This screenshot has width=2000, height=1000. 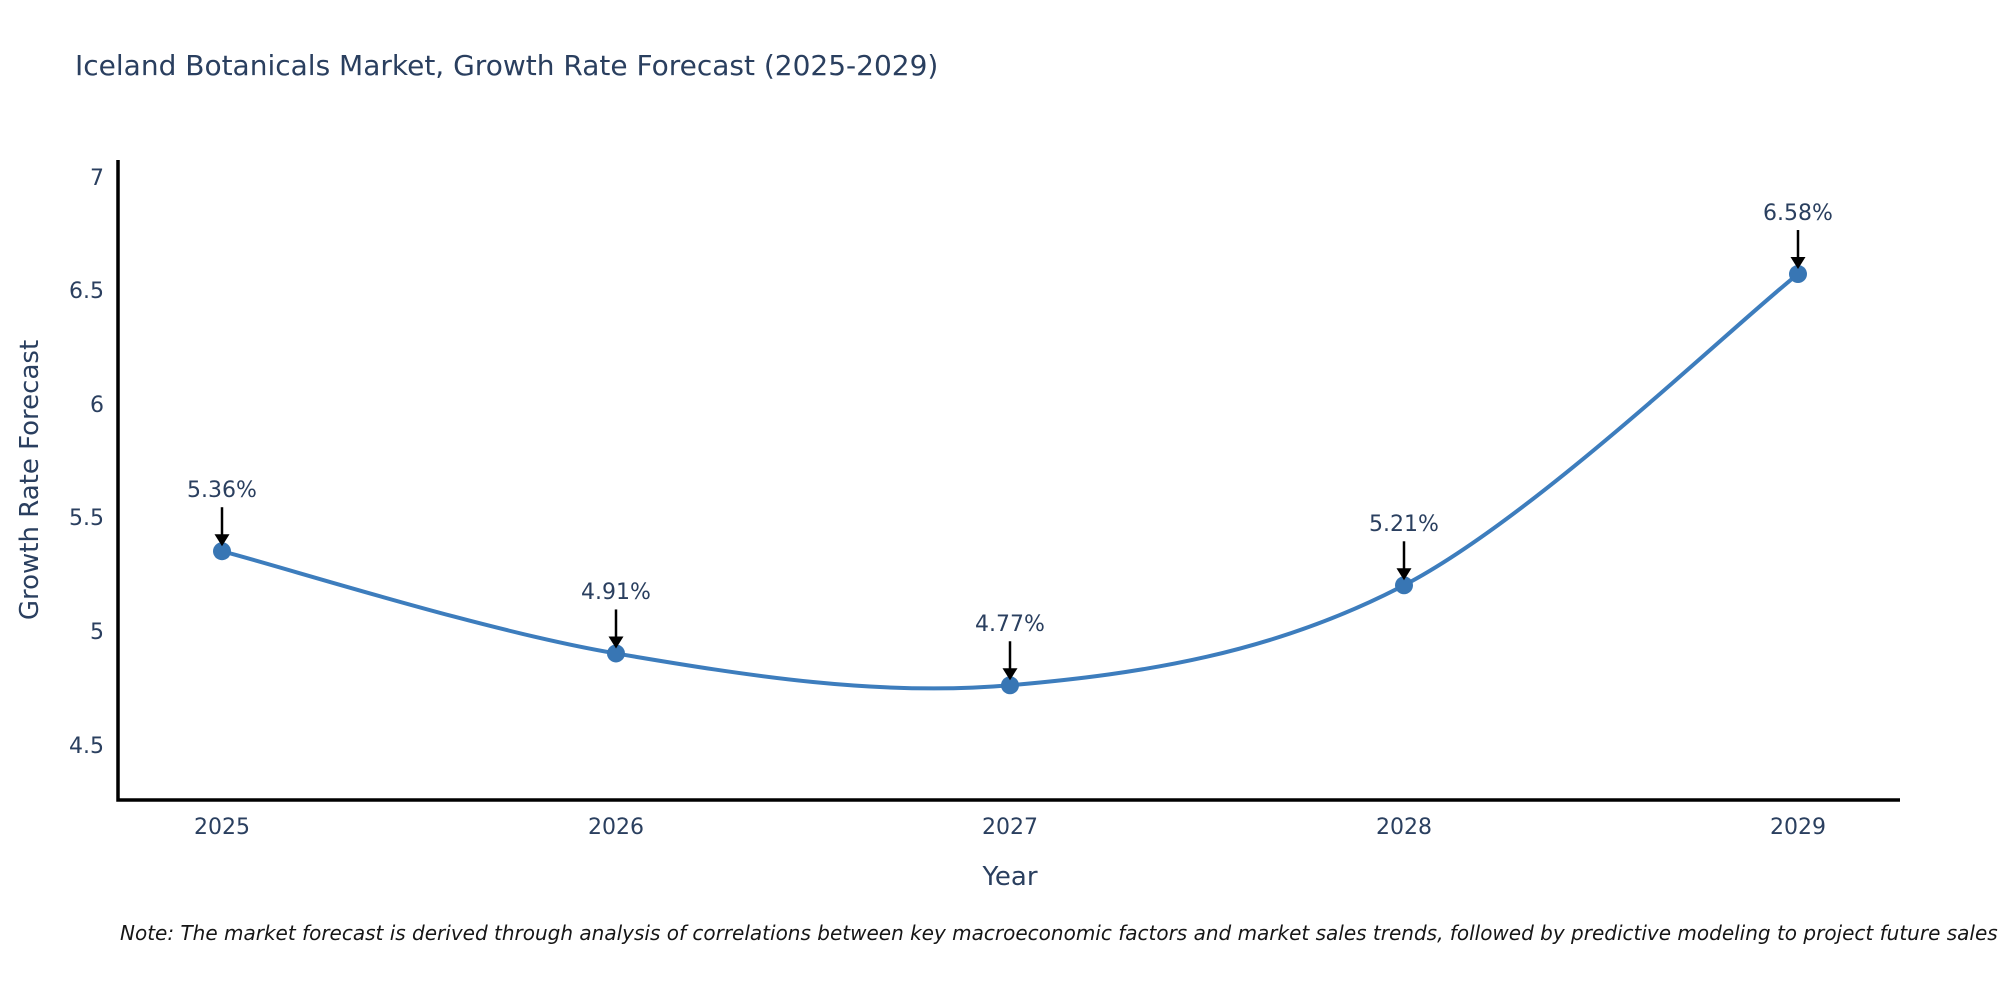 I want to click on y-tick-label: 6, so click(x=97, y=405).